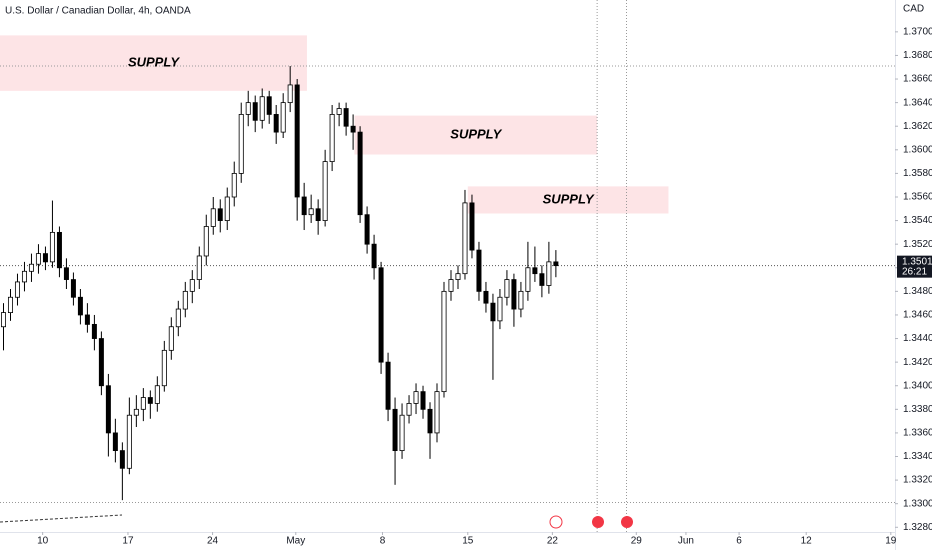 The height and width of the screenshot is (550, 932). Describe the element at coordinates (295, 541) in the screenshot. I see `x-tick-label: May` at that location.